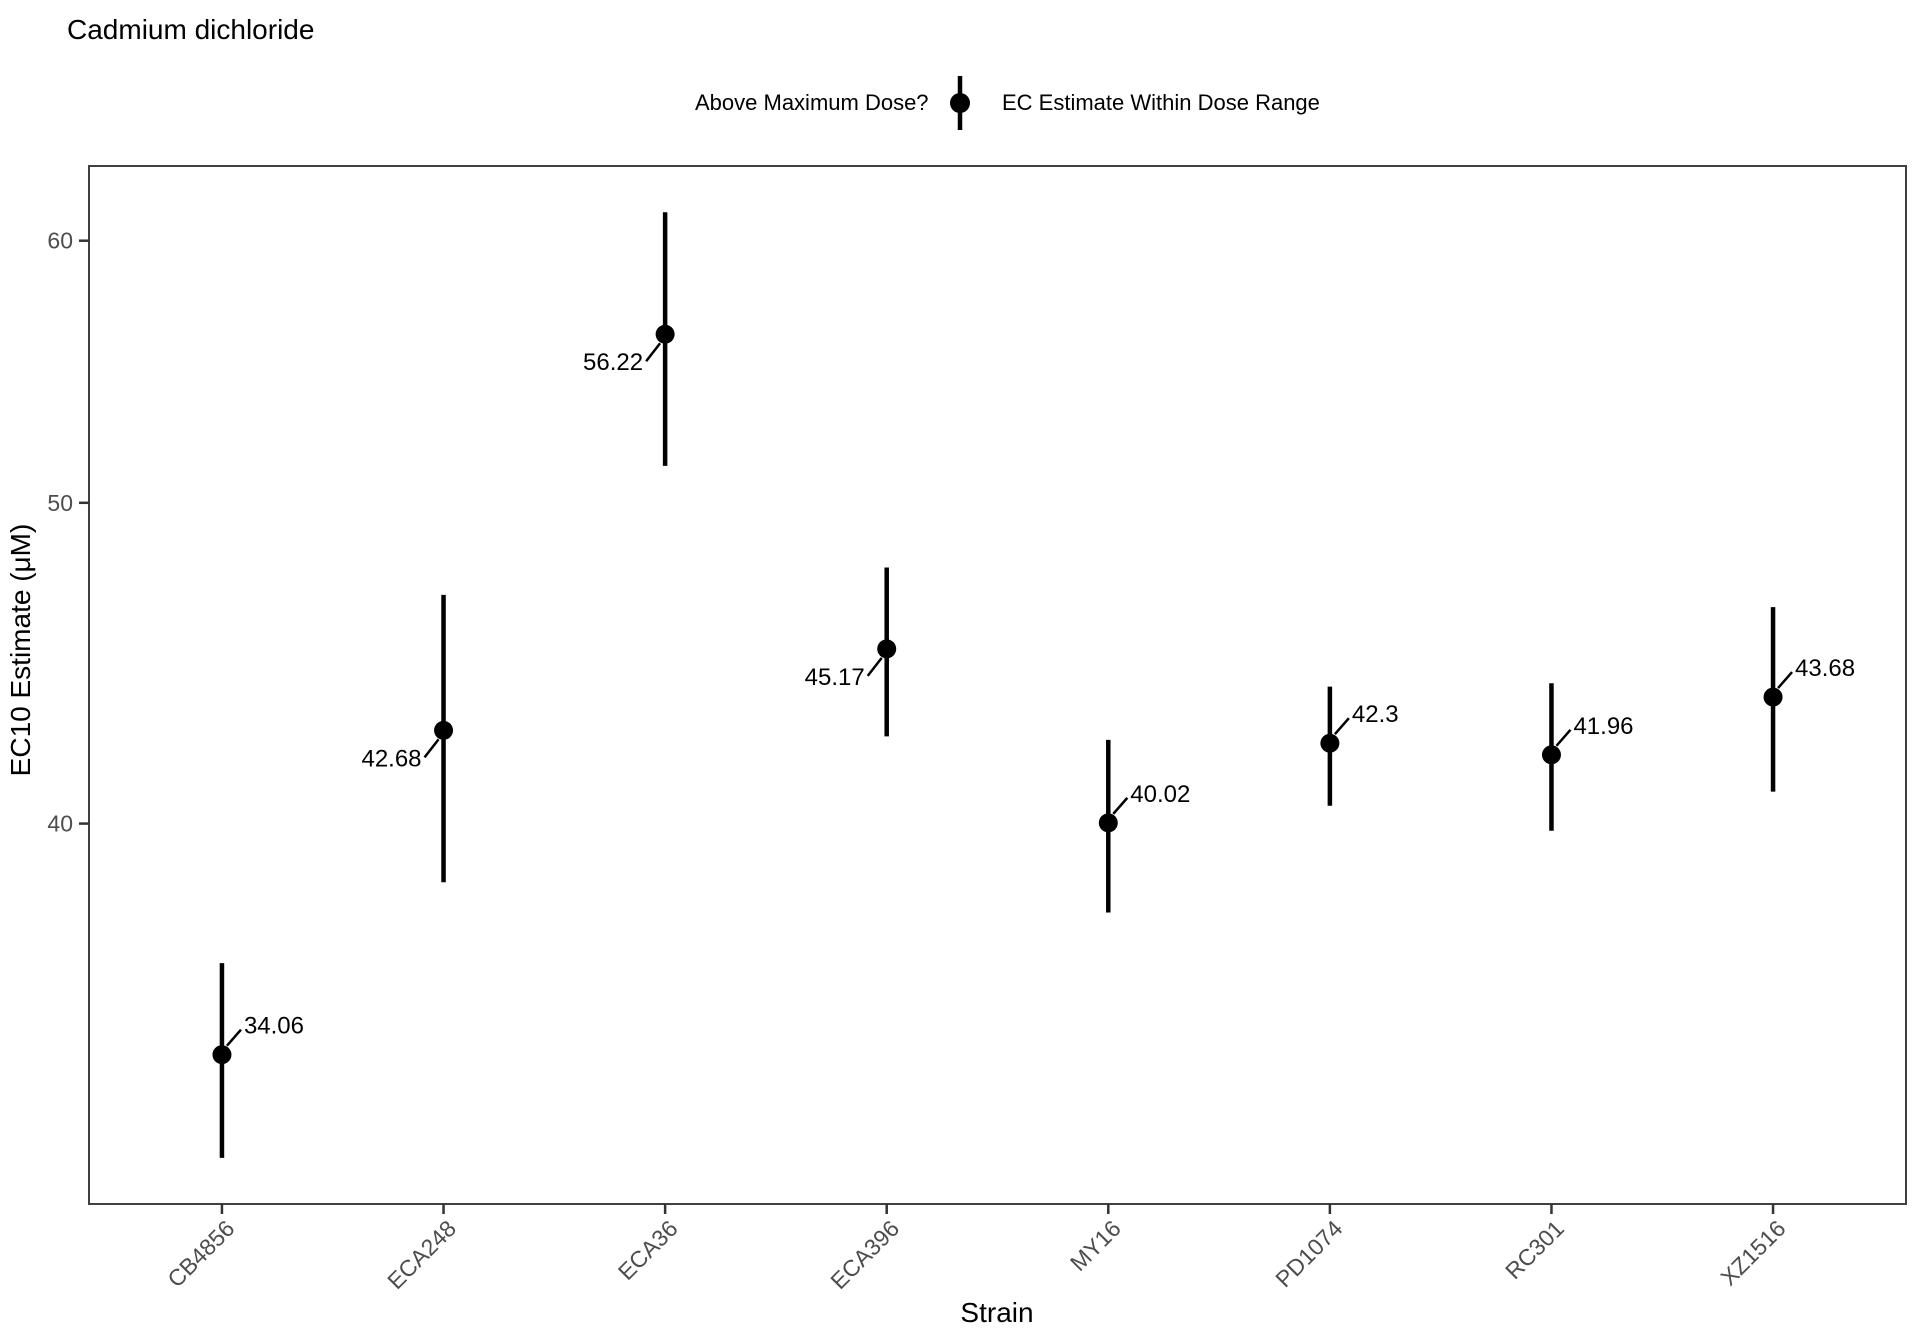 Image resolution: width=1920 pixels, height=1344 pixels. Describe the element at coordinates (613, 362) in the screenshot. I see `point-label: 56.22` at that location.